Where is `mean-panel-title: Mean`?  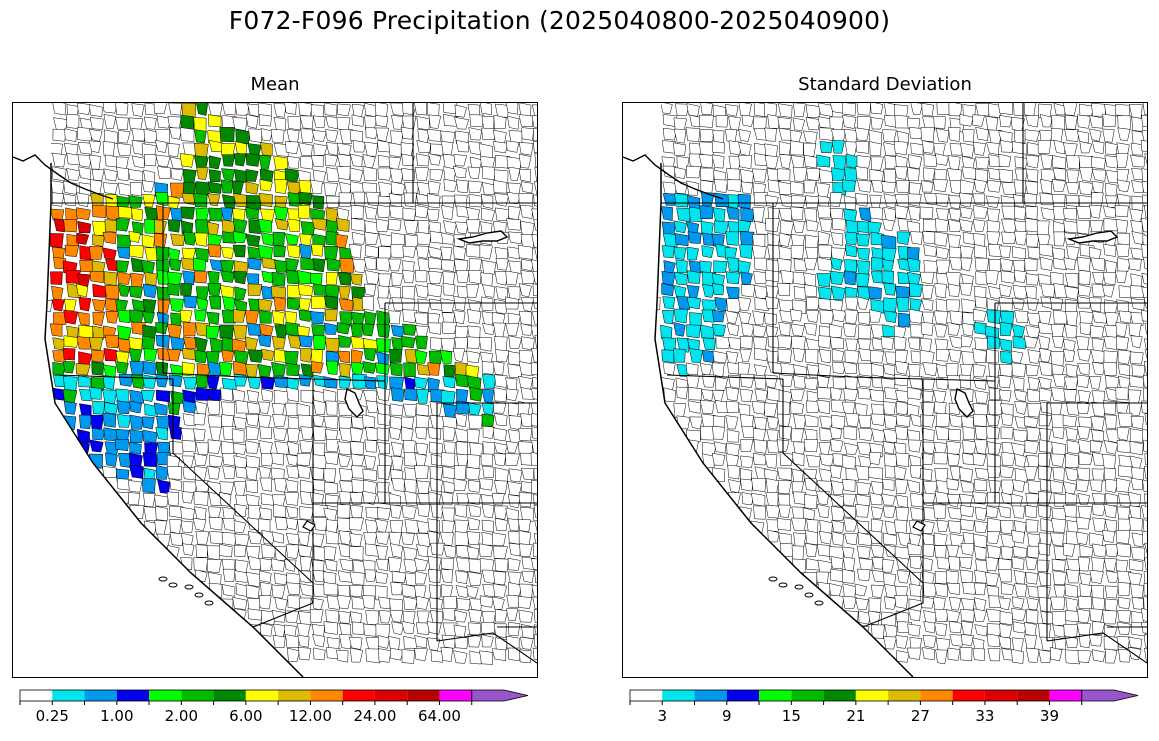
mean-panel-title: Mean is located at coordinates (275, 84).